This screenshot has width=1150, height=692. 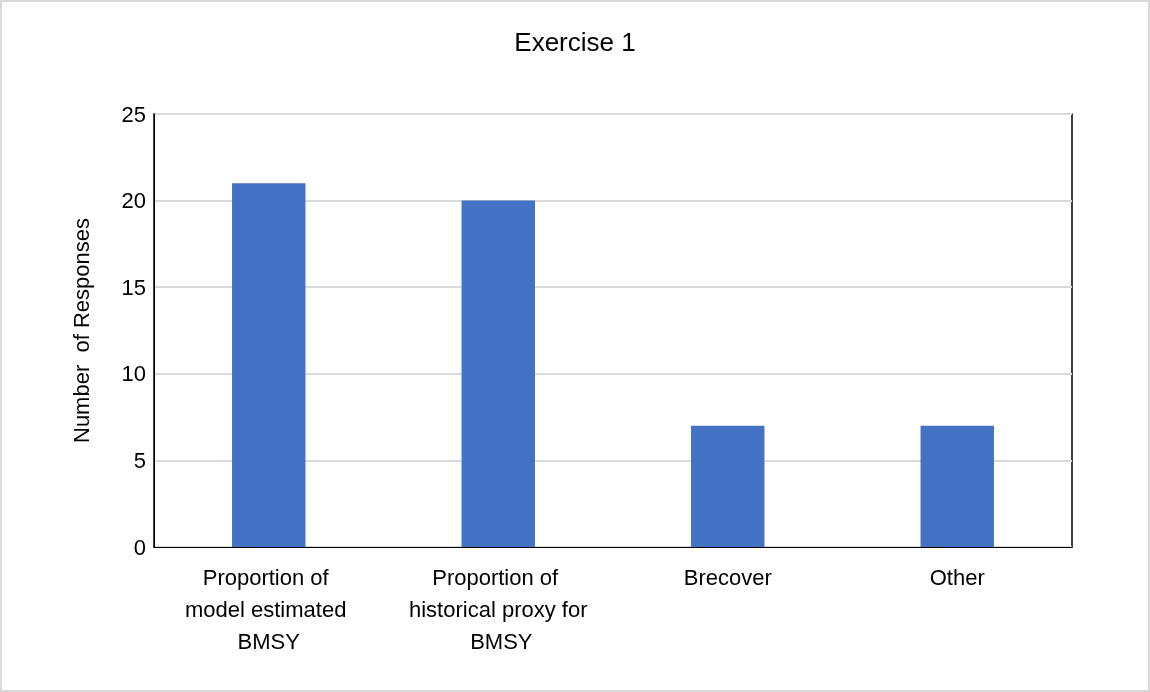 What do you see at coordinates (957, 577) in the screenshot?
I see `x-tick-label: Other` at bounding box center [957, 577].